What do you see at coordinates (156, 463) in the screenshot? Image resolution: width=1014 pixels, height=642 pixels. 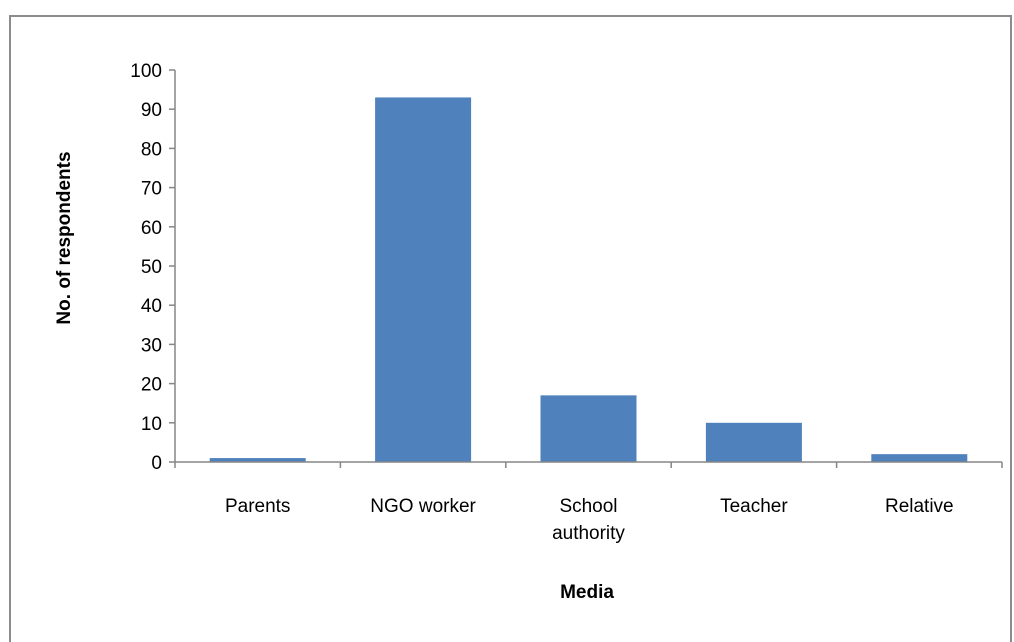 I see `y-tick-label: 0` at bounding box center [156, 463].